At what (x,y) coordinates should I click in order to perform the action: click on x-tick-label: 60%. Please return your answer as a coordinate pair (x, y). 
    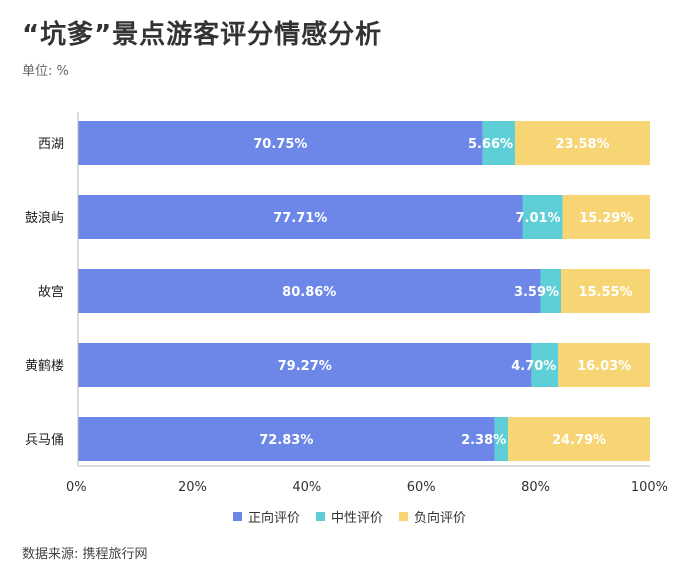
    Looking at the image, I should click on (421, 487).